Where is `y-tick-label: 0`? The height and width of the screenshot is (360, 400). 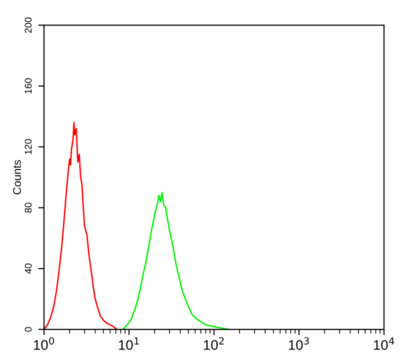 y-tick-label: 0 is located at coordinates (28, 329).